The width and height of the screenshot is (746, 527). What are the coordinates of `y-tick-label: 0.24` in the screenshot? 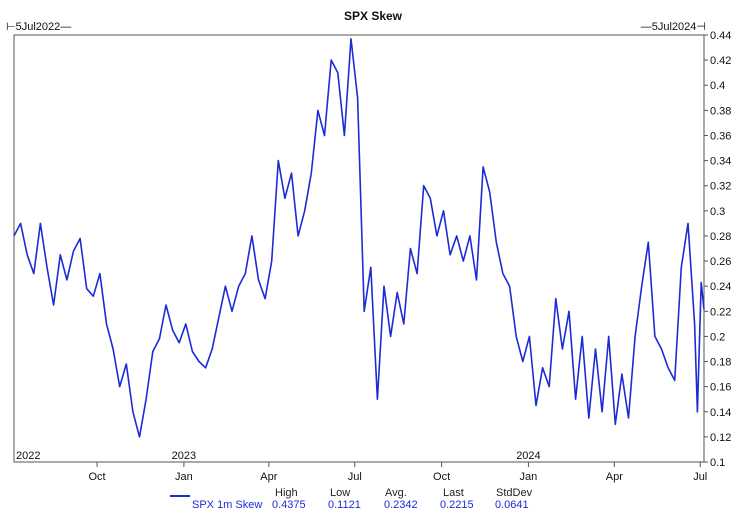 It's located at (720, 287).